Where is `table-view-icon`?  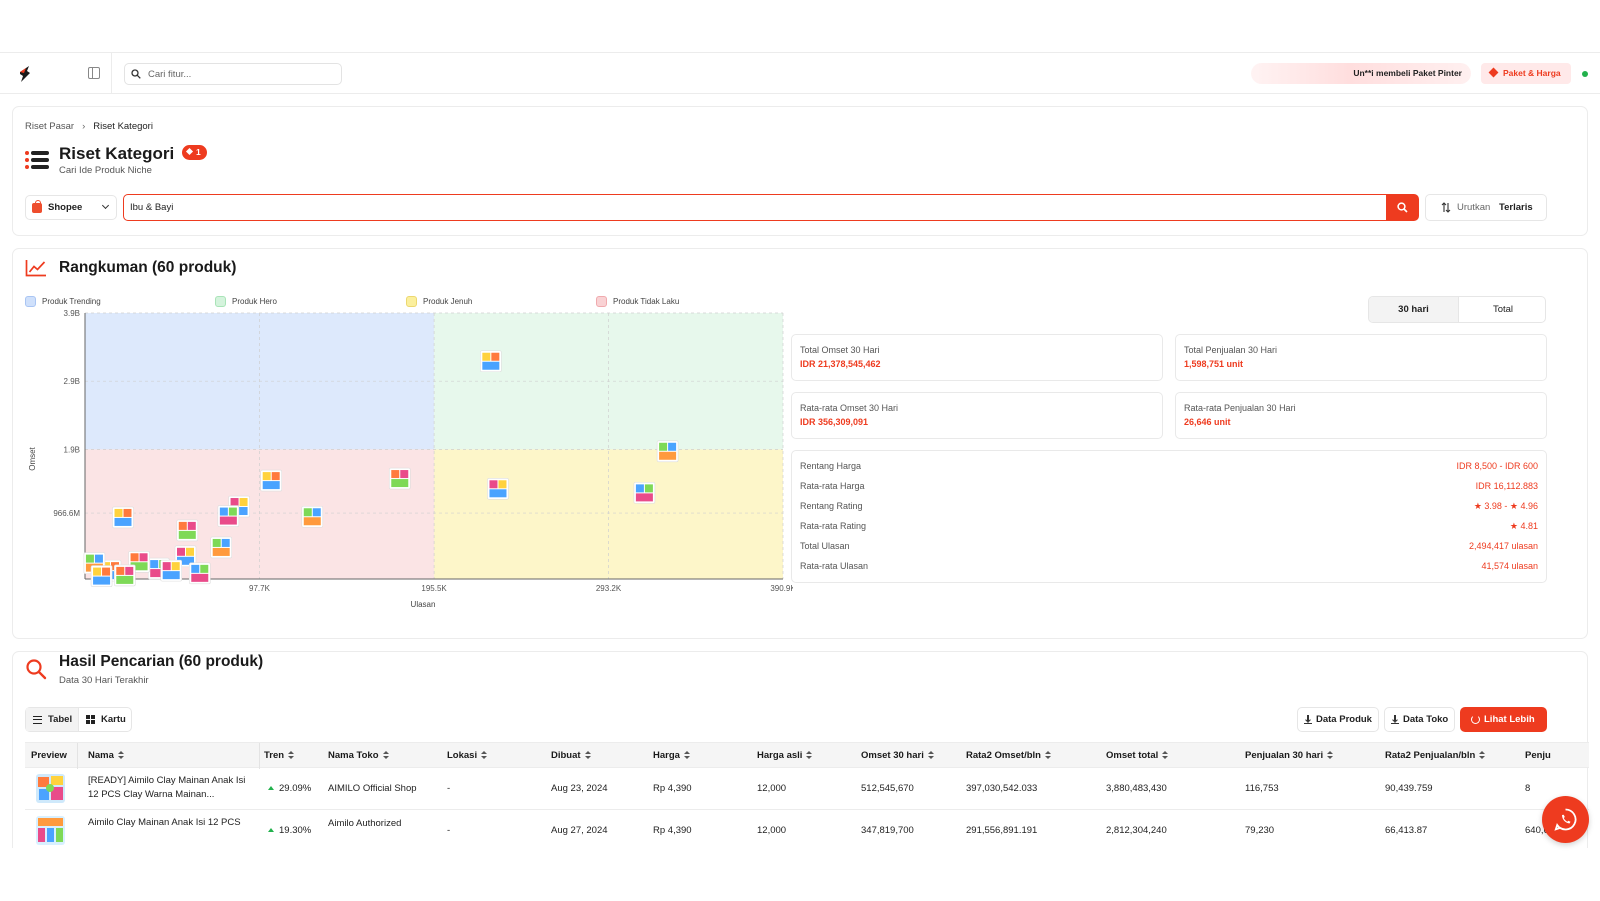 table-view-icon is located at coordinates (37, 720).